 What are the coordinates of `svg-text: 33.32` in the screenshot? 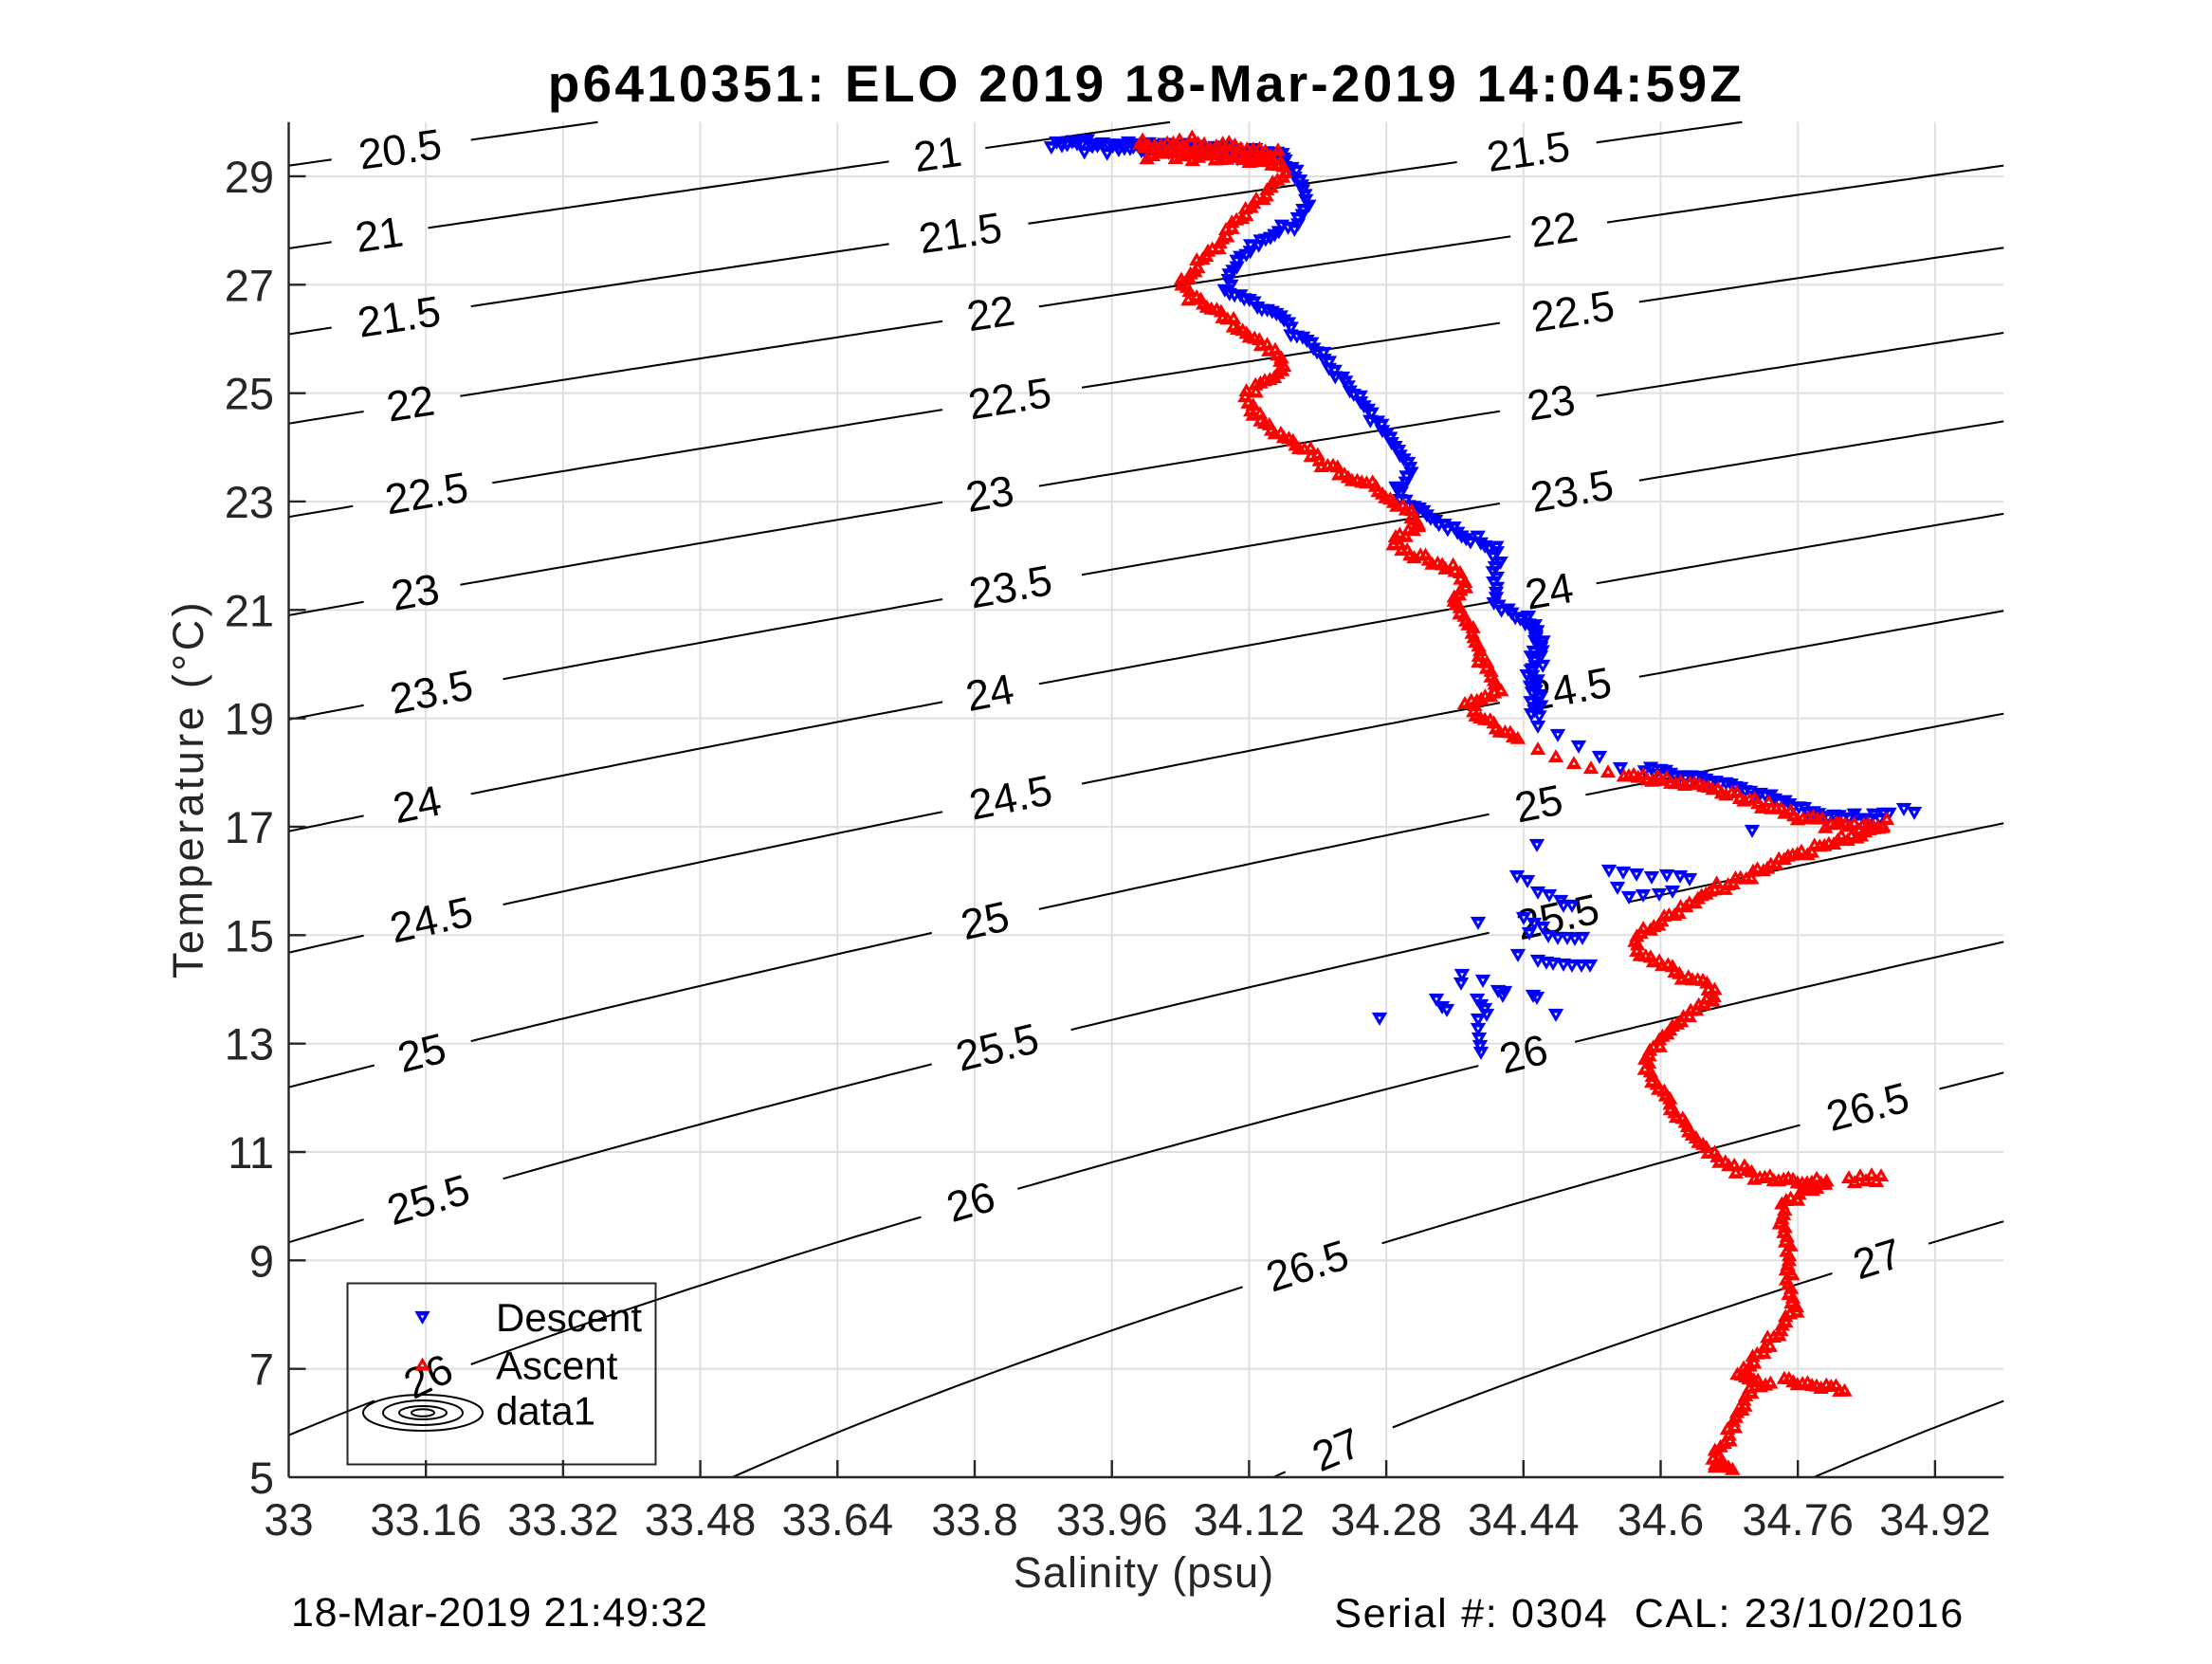 It's located at (563, 1519).